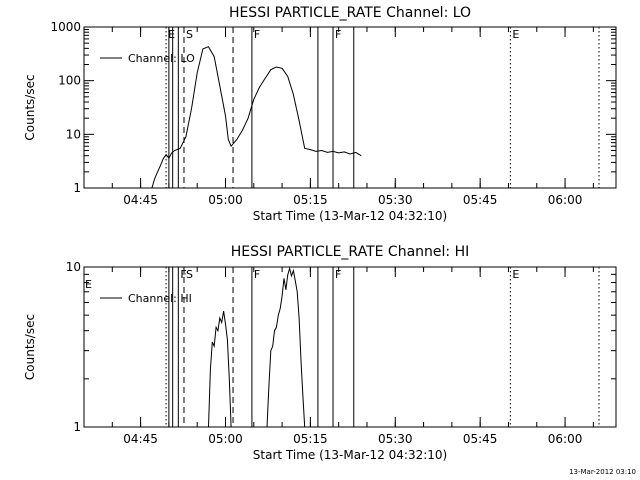 This screenshot has height=480, width=640. What do you see at coordinates (160, 298) in the screenshot?
I see `legend-label: Channel: HI` at bounding box center [160, 298].